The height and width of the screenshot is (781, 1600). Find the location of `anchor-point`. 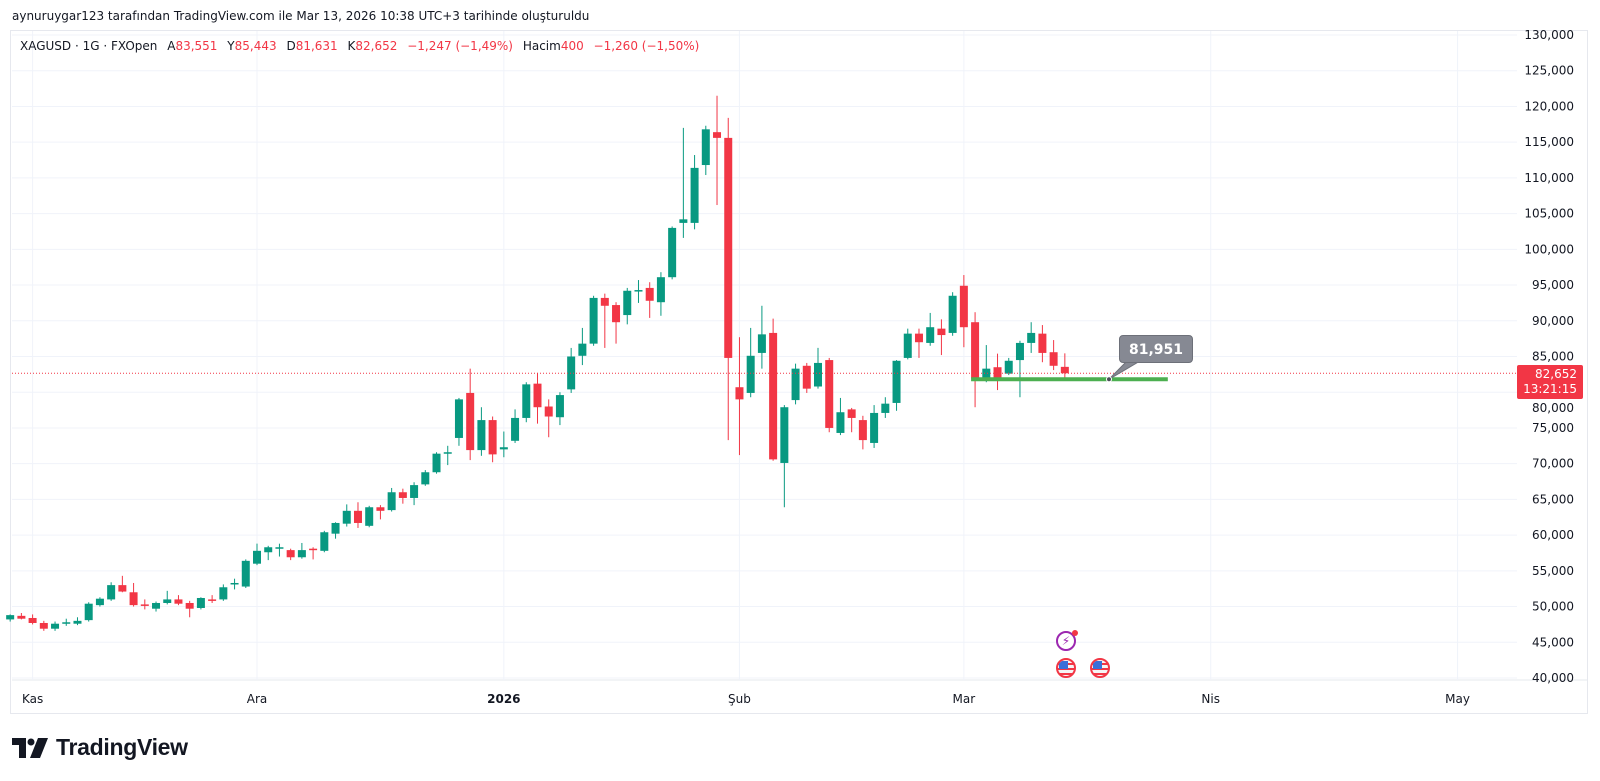

anchor-point is located at coordinates (1109, 379).